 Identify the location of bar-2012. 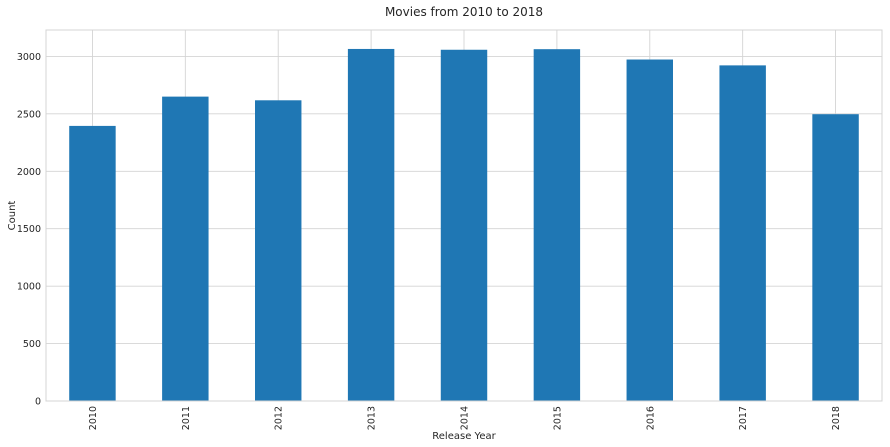
(278, 250).